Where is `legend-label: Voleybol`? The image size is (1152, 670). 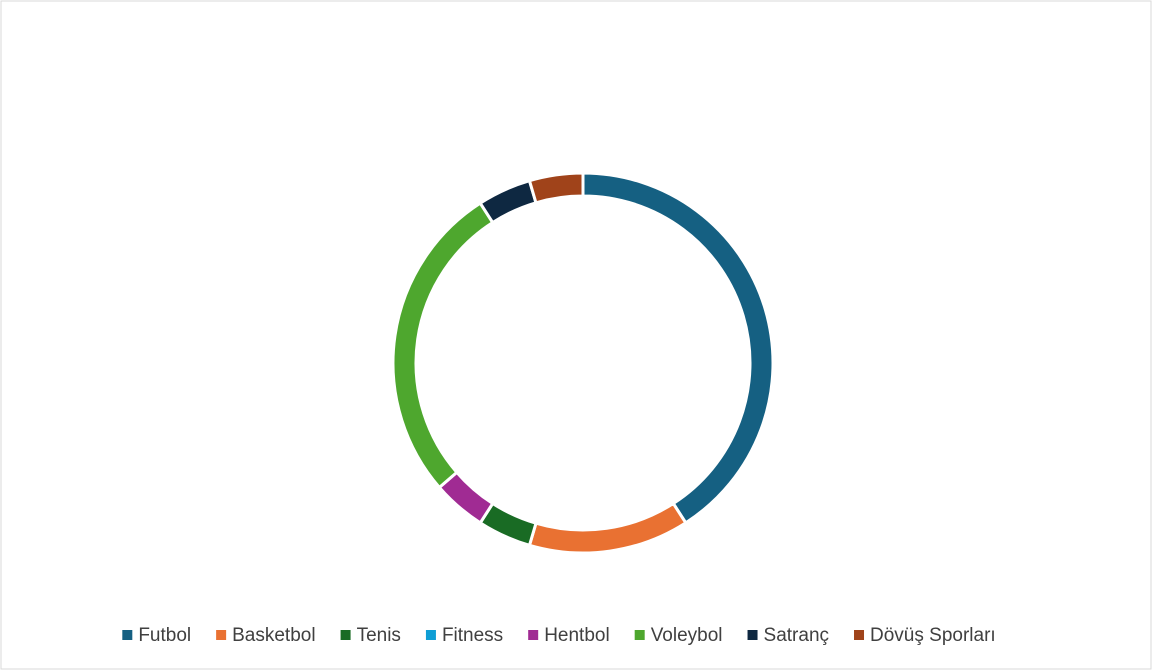 legend-label: Voleybol is located at coordinates (687, 635).